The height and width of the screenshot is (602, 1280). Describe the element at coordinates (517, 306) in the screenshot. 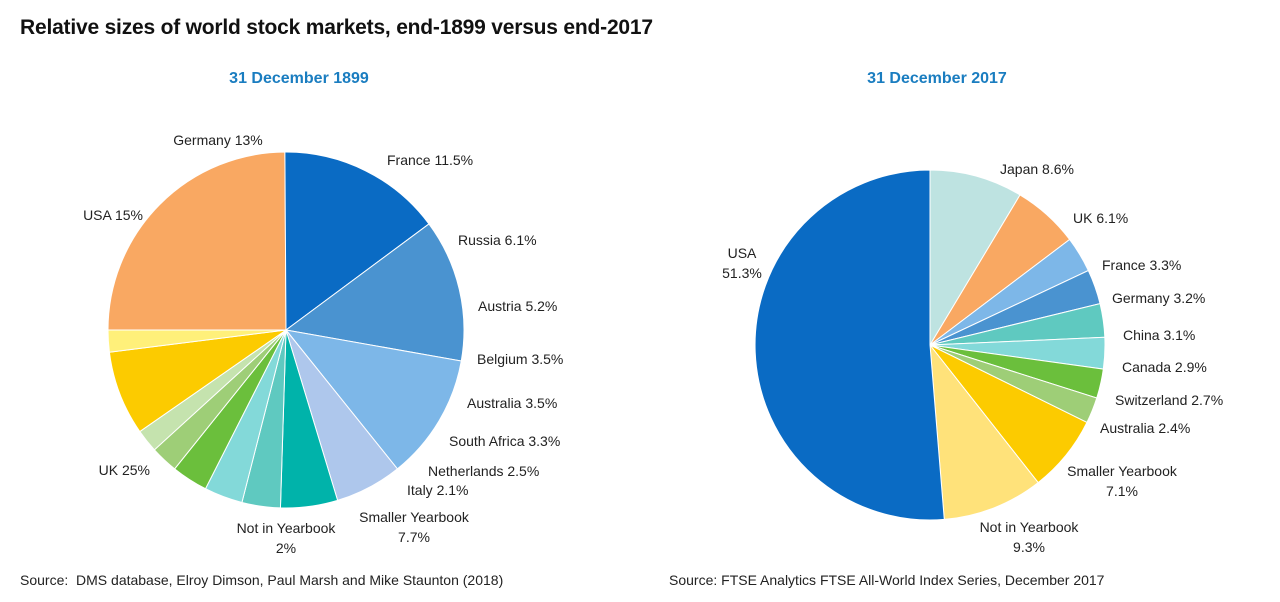

I see `slice-label-austria-1899: Austria 5.2%` at that location.